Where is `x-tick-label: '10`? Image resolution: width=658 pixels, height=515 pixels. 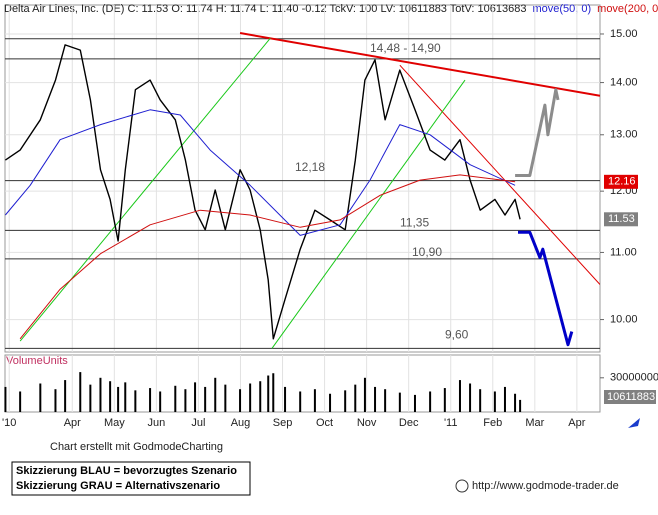
x-tick-label: '10 is located at coordinates (9, 423).